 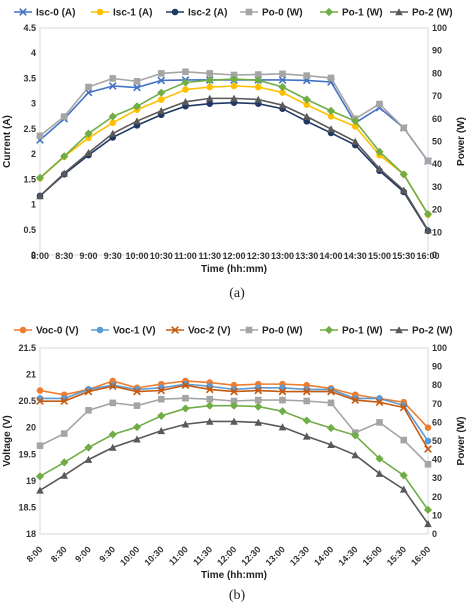 I want to click on left-y-tick-label: 0, so click(x=33, y=255).